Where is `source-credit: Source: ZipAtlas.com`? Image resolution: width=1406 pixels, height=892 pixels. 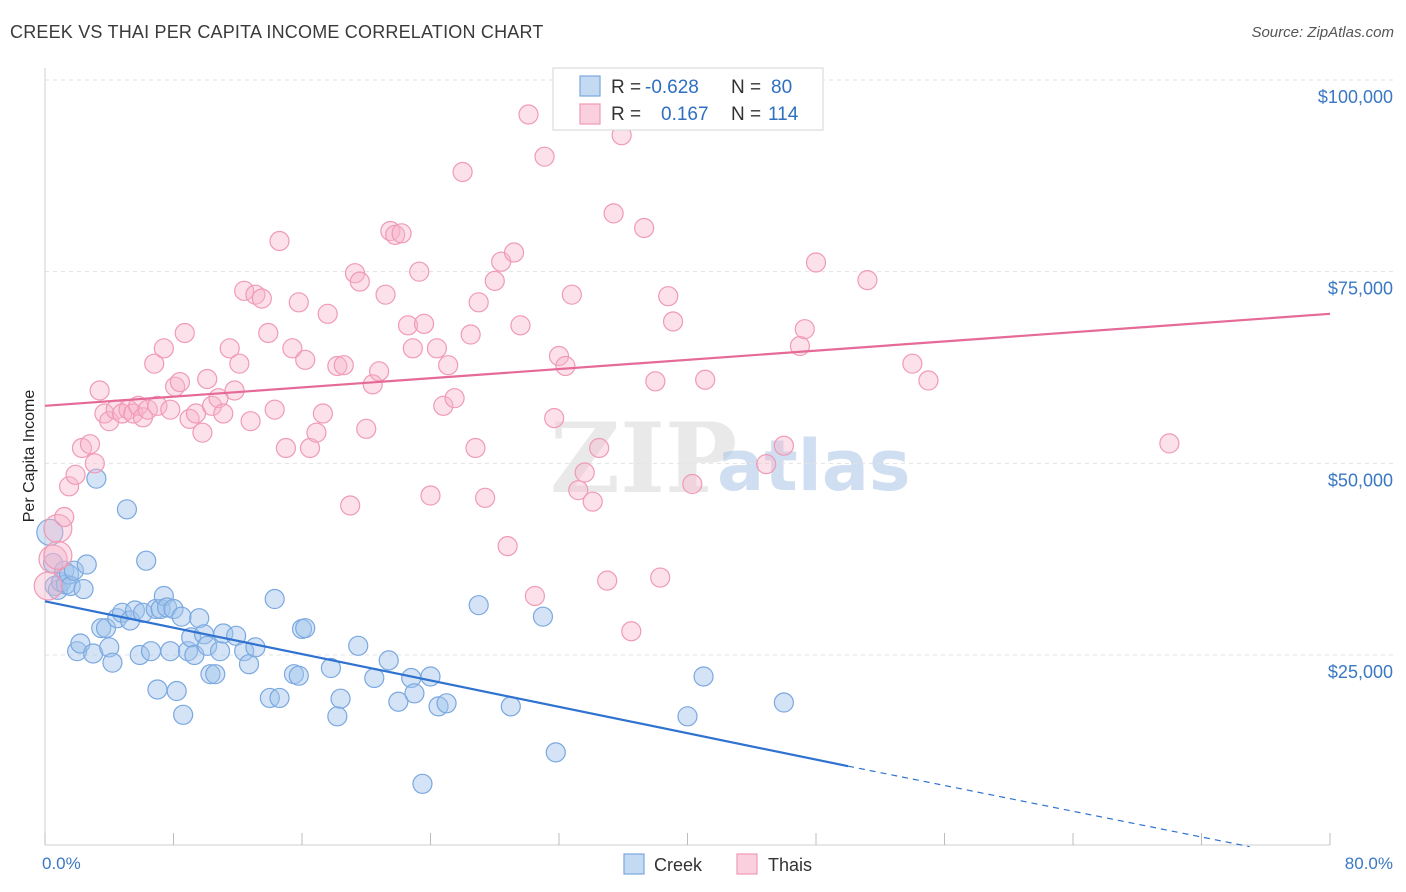
source-credit: Source: ZipAtlas.com is located at coordinates (1322, 32).